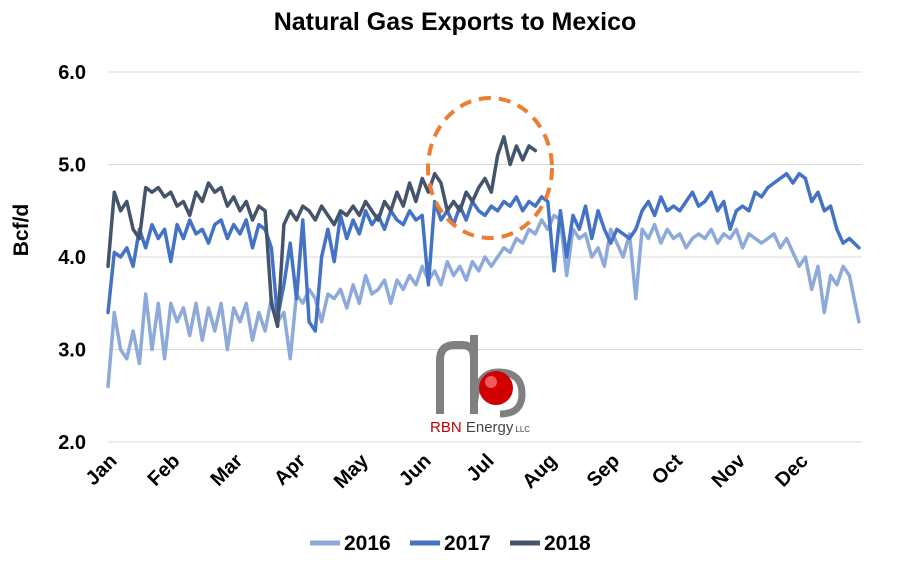  What do you see at coordinates (72, 443) in the screenshot?
I see `y-tick-label: 2.0` at bounding box center [72, 443].